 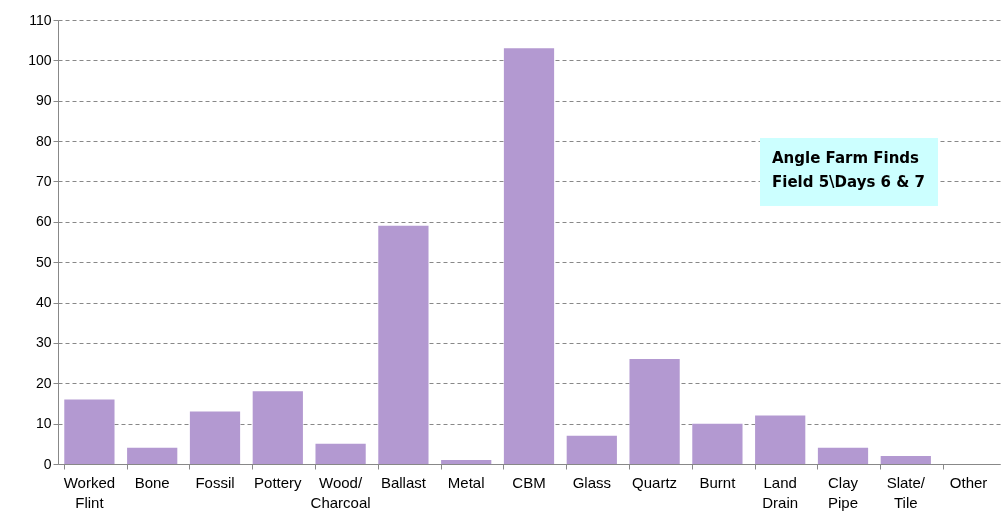 I want to click on x-tick-label: CBM, so click(x=529, y=482).